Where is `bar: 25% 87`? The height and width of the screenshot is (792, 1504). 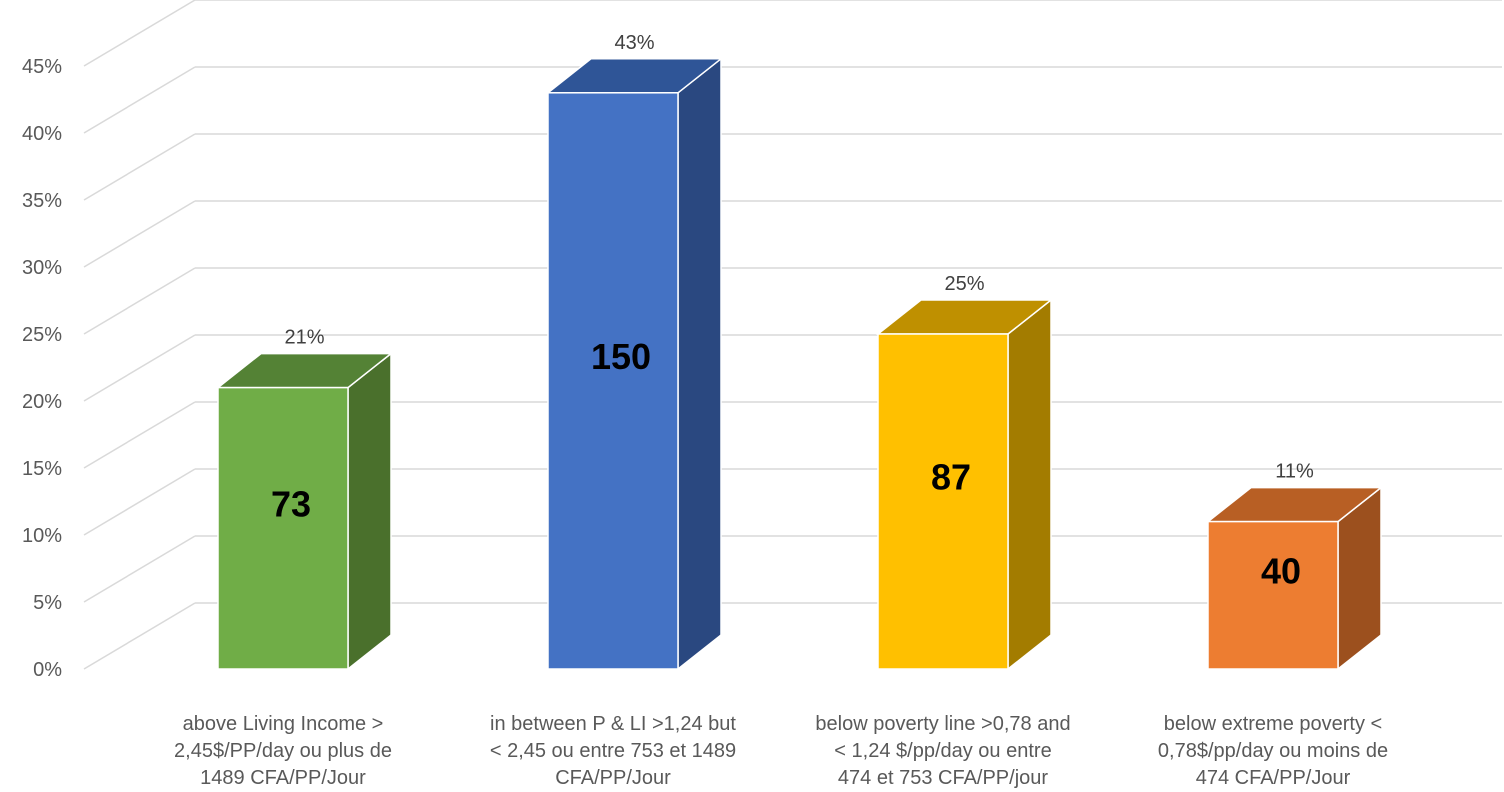
bar: 25% 87 is located at coordinates (964, 472).